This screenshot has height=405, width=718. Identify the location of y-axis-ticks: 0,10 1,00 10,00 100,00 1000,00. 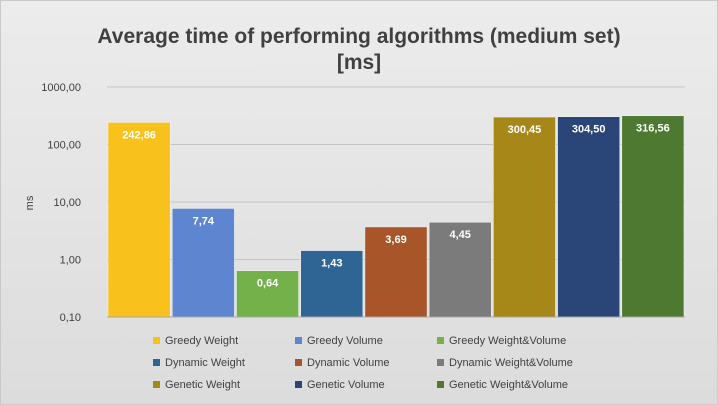
(61, 203).